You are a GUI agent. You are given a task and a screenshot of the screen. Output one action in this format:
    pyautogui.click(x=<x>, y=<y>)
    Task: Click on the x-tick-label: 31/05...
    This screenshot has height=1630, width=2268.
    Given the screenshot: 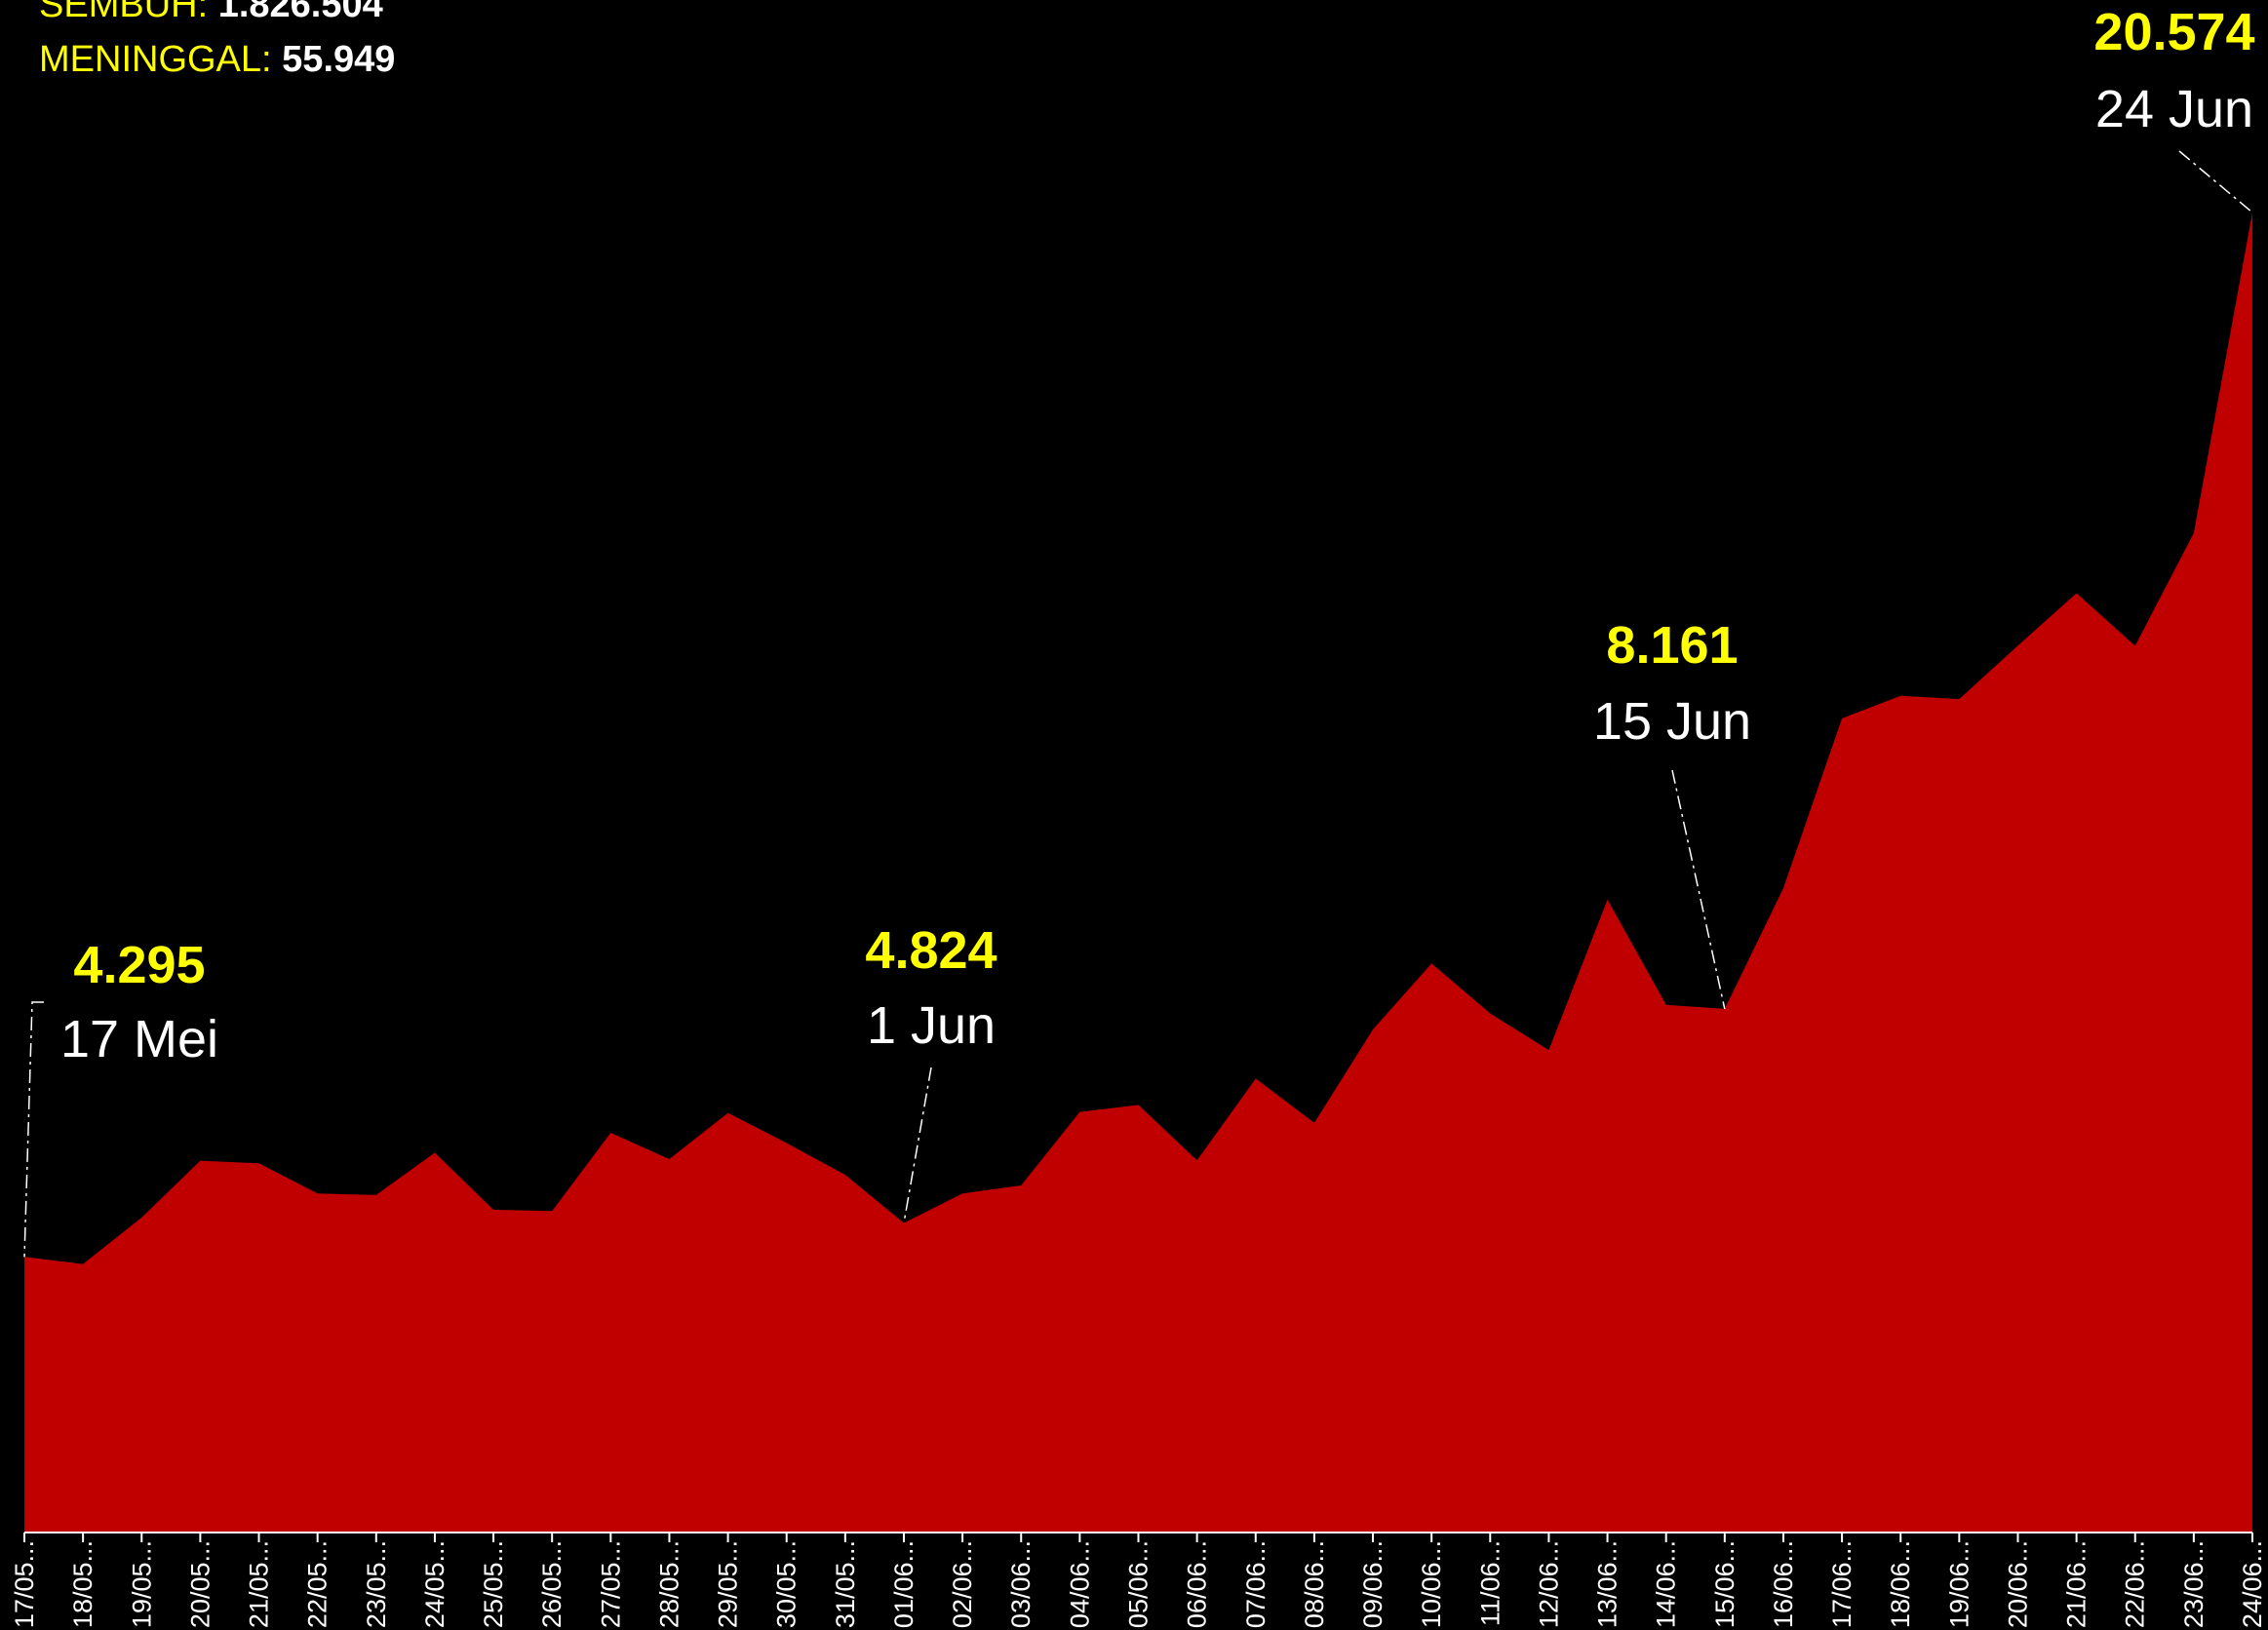 What is the action you would take?
    pyautogui.click(x=846, y=1584)
    